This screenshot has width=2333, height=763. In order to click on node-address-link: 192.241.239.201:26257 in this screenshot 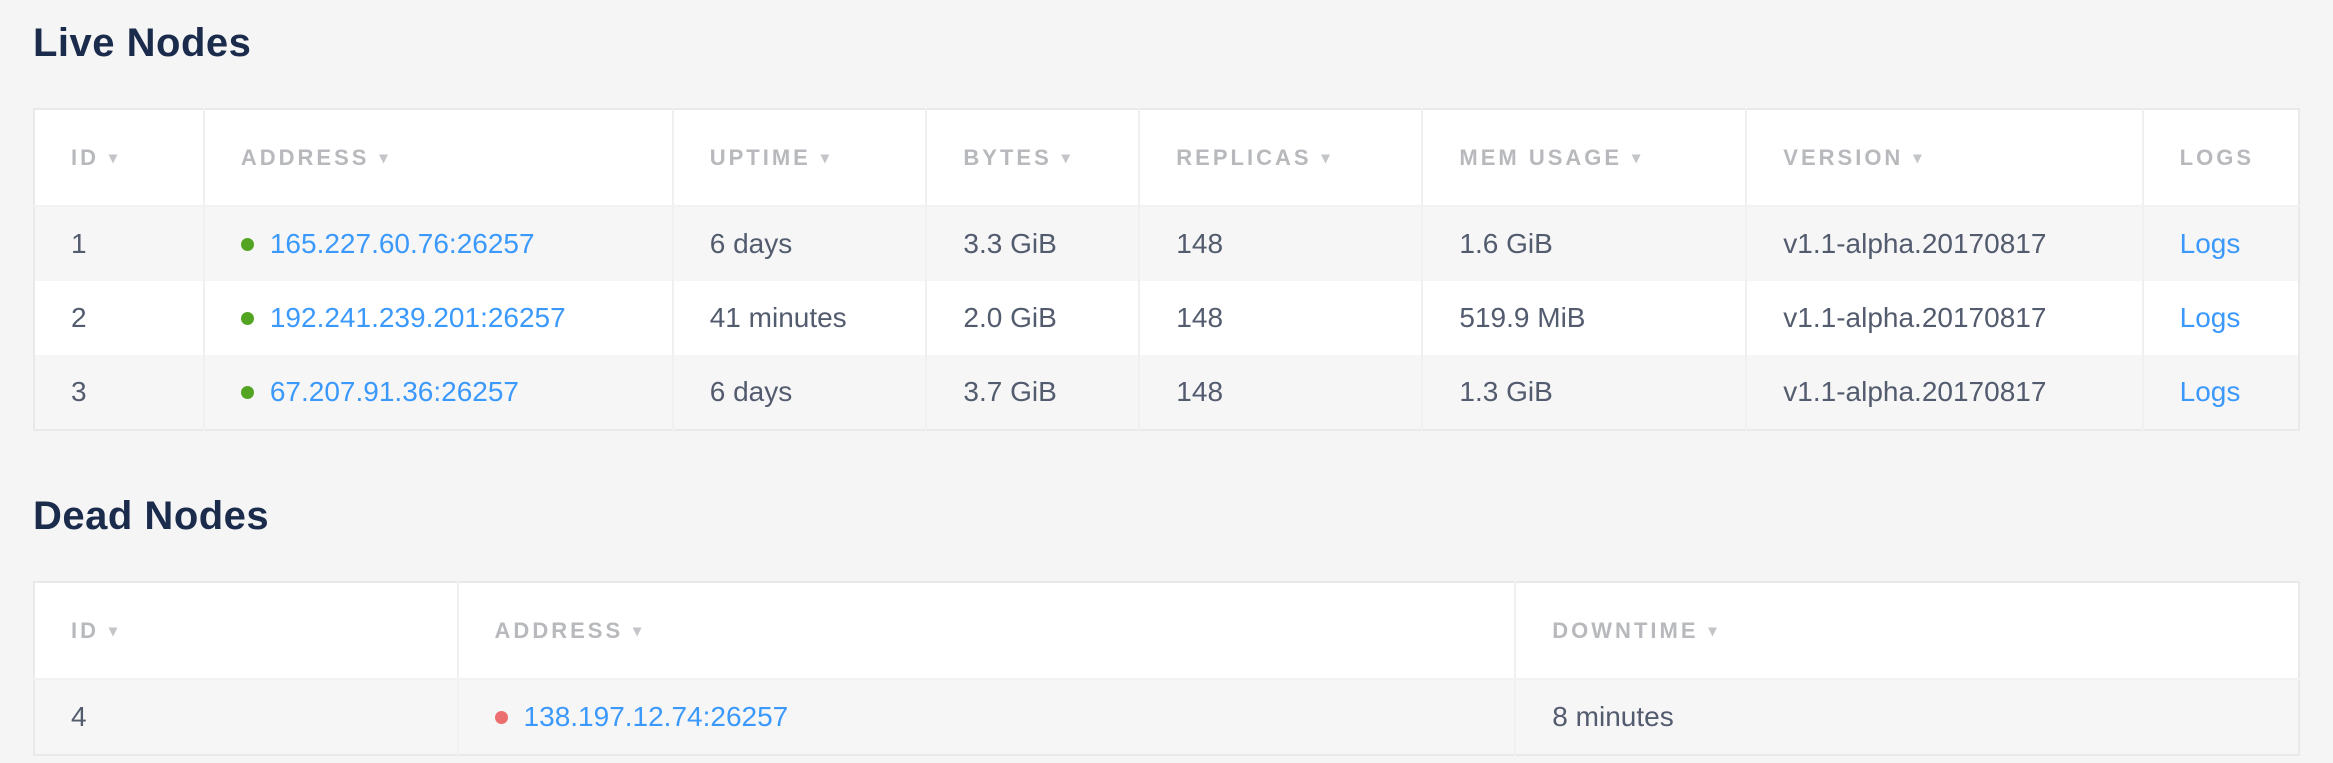, I will do `click(417, 317)`.